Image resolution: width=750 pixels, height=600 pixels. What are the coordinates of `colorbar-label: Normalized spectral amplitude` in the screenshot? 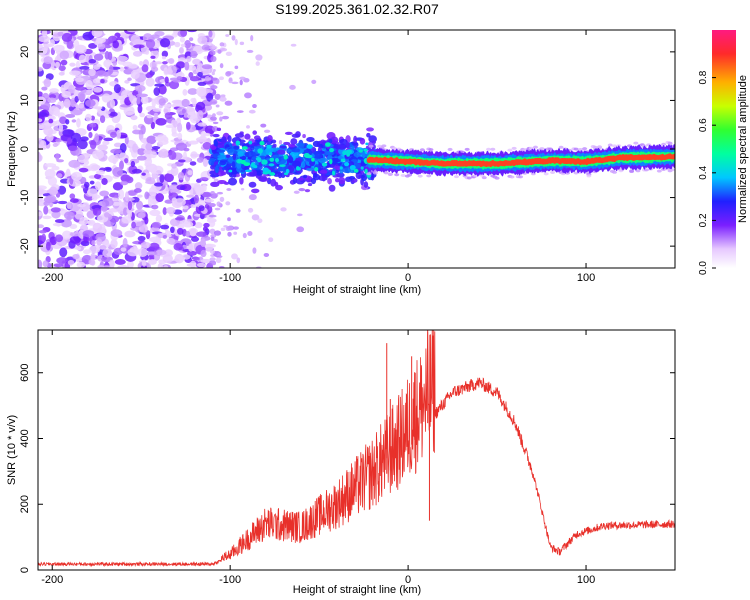 It's located at (743, 149).